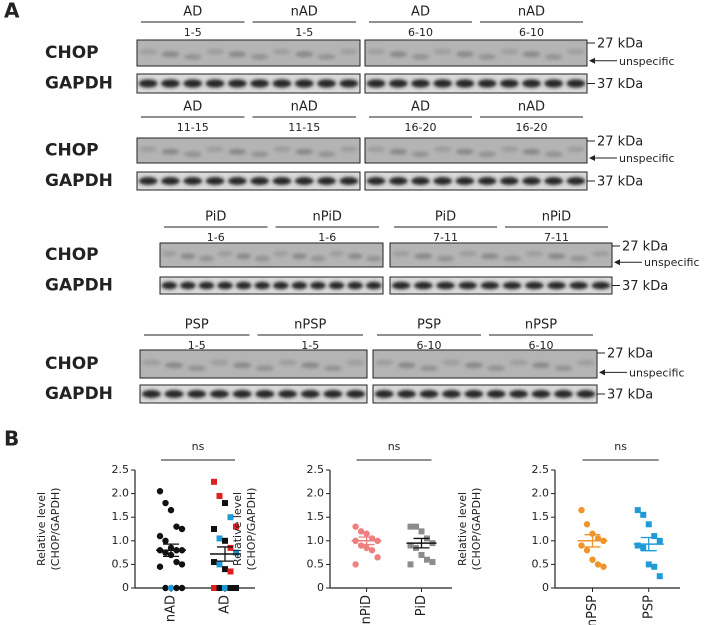 The width and height of the screenshot is (720, 625). Describe the element at coordinates (630, 354) in the screenshot. I see `marker-label: 27 kDa` at that location.